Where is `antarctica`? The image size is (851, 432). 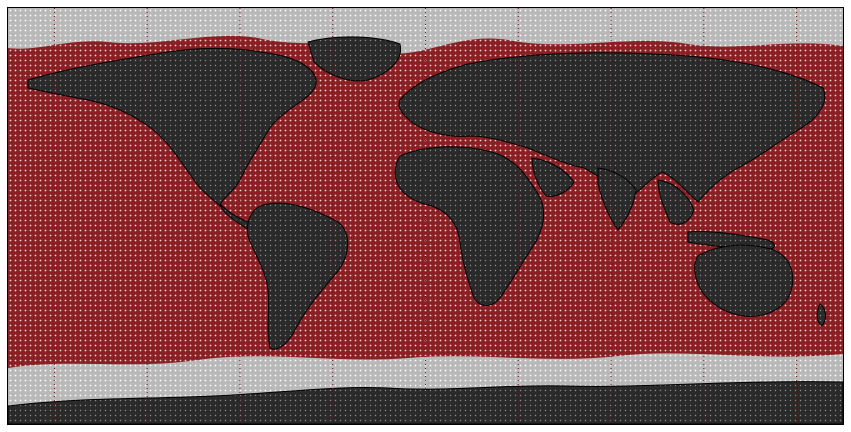
antarctica is located at coordinates (425, 402).